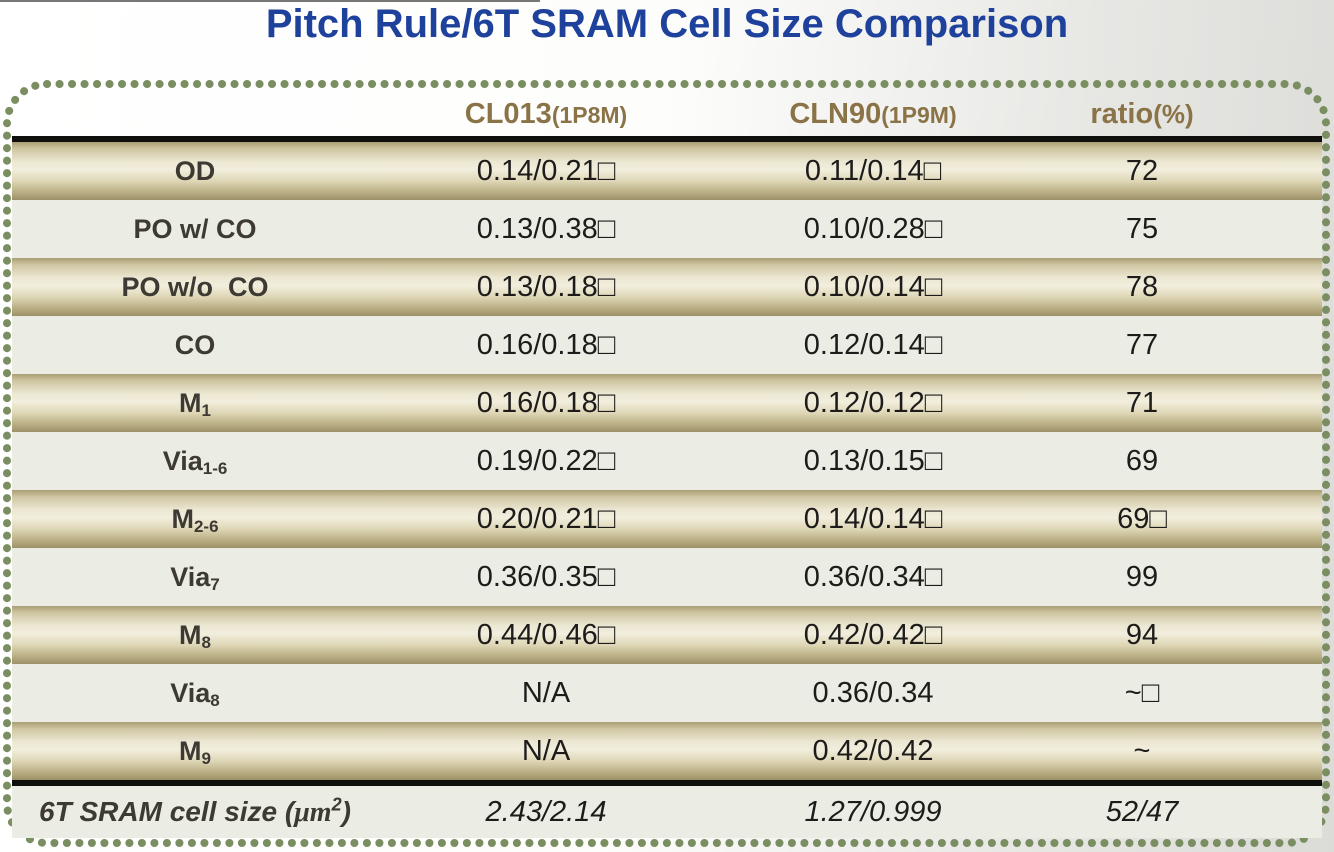 The image size is (1334, 852). I want to click on row-label-cell: Via1-6, so click(195, 461).